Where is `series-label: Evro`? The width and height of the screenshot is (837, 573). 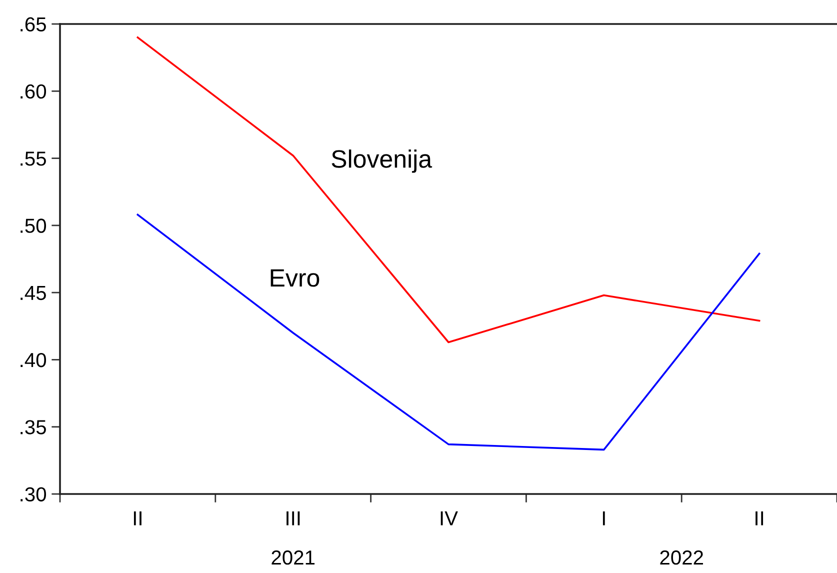 series-label: Evro is located at coordinates (295, 278).